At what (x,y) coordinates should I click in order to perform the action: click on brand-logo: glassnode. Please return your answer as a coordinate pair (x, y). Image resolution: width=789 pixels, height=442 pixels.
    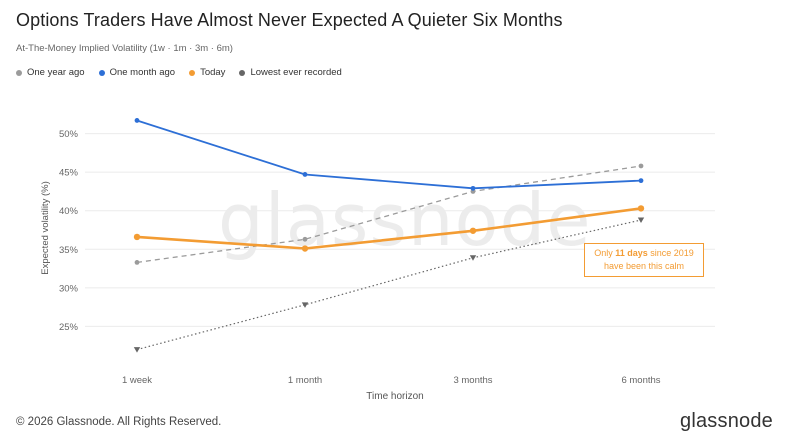
    Looking at the image, I should click on (726, 421).